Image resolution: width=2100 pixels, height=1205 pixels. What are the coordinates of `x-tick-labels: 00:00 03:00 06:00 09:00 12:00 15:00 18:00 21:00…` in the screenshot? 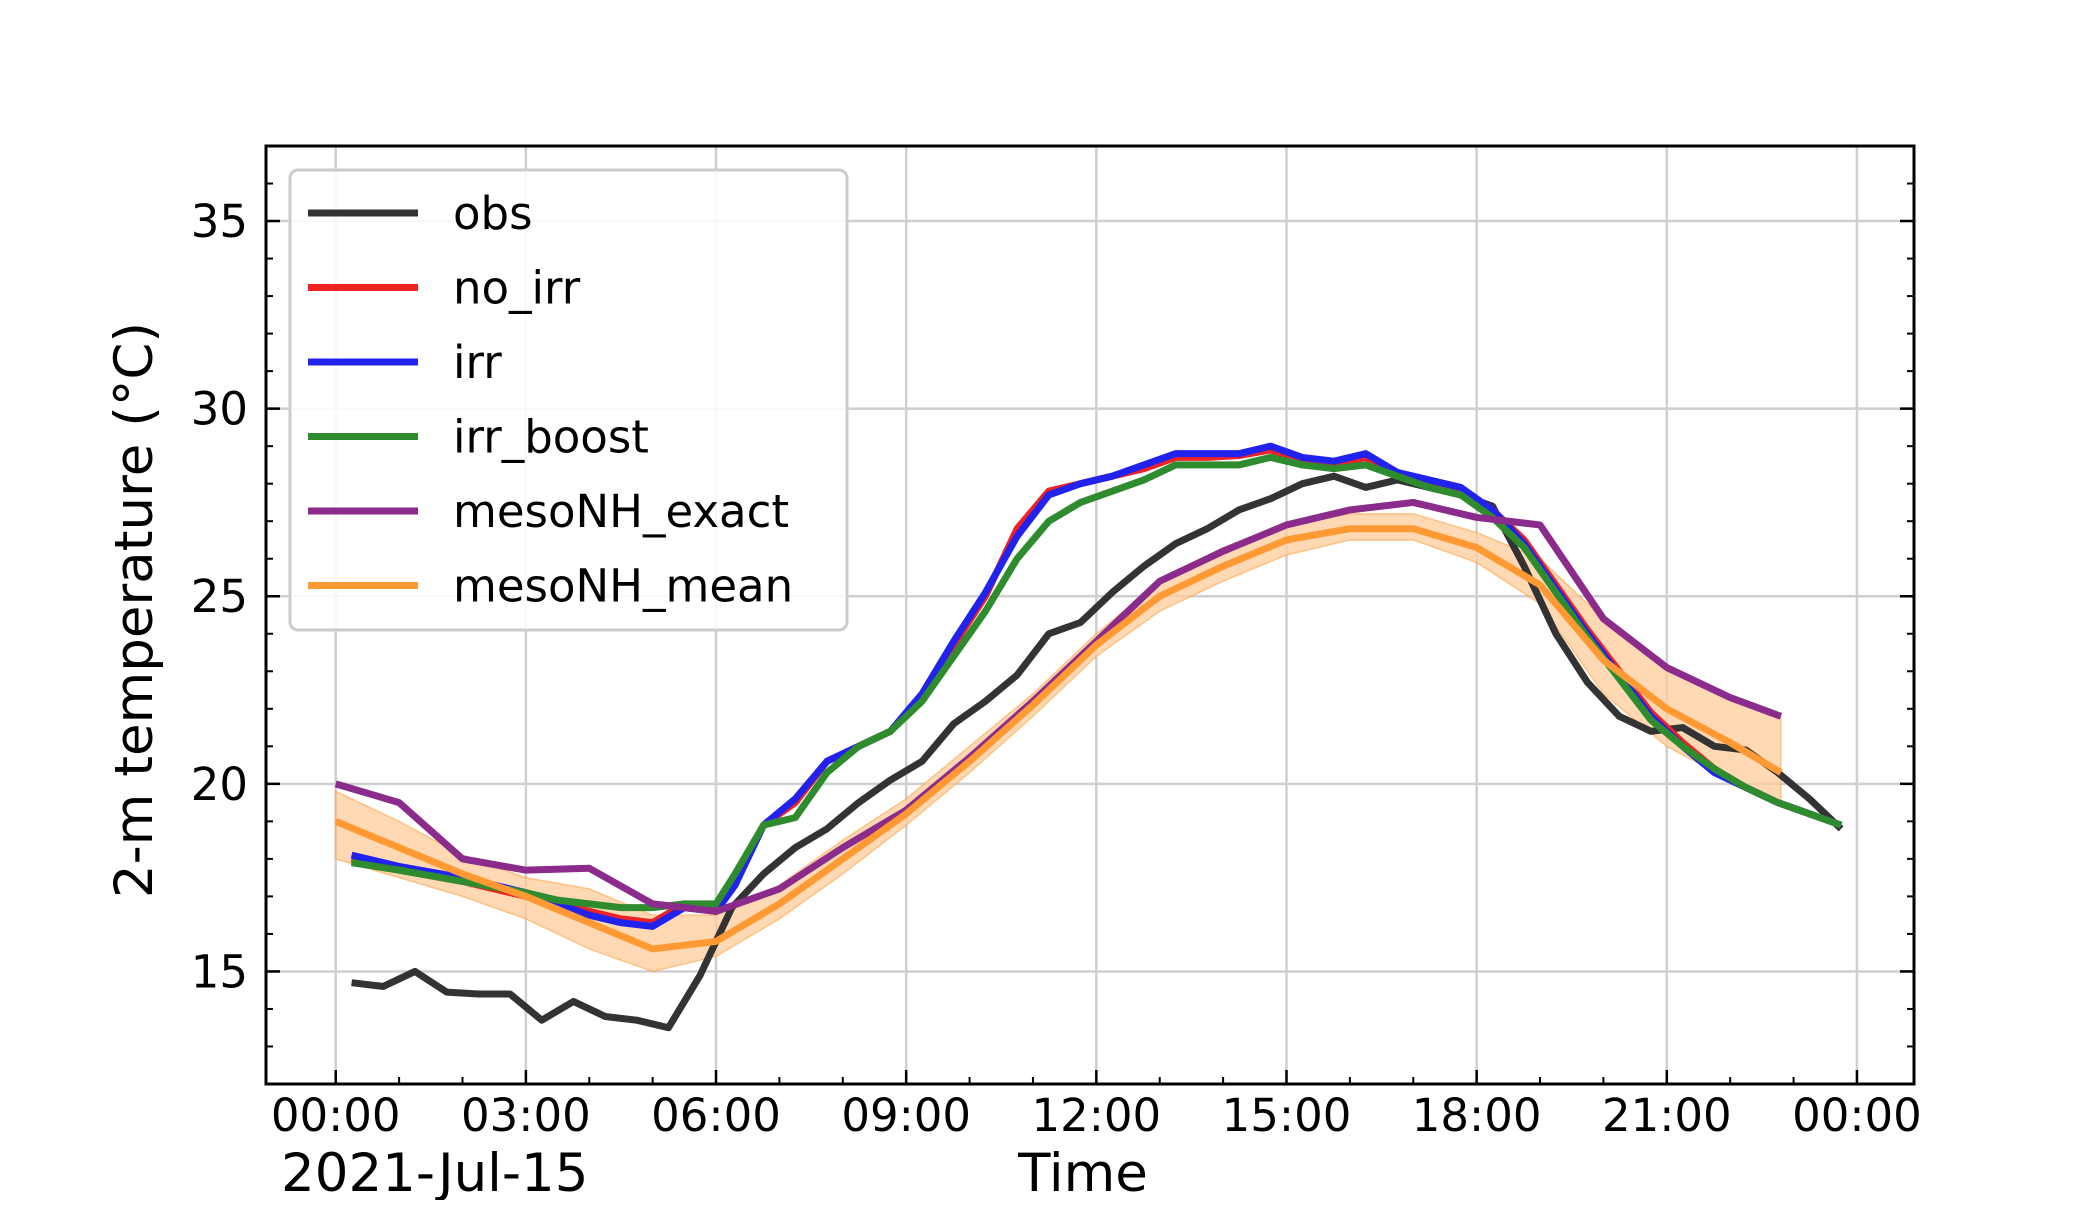 It's located at (1096, 1115).